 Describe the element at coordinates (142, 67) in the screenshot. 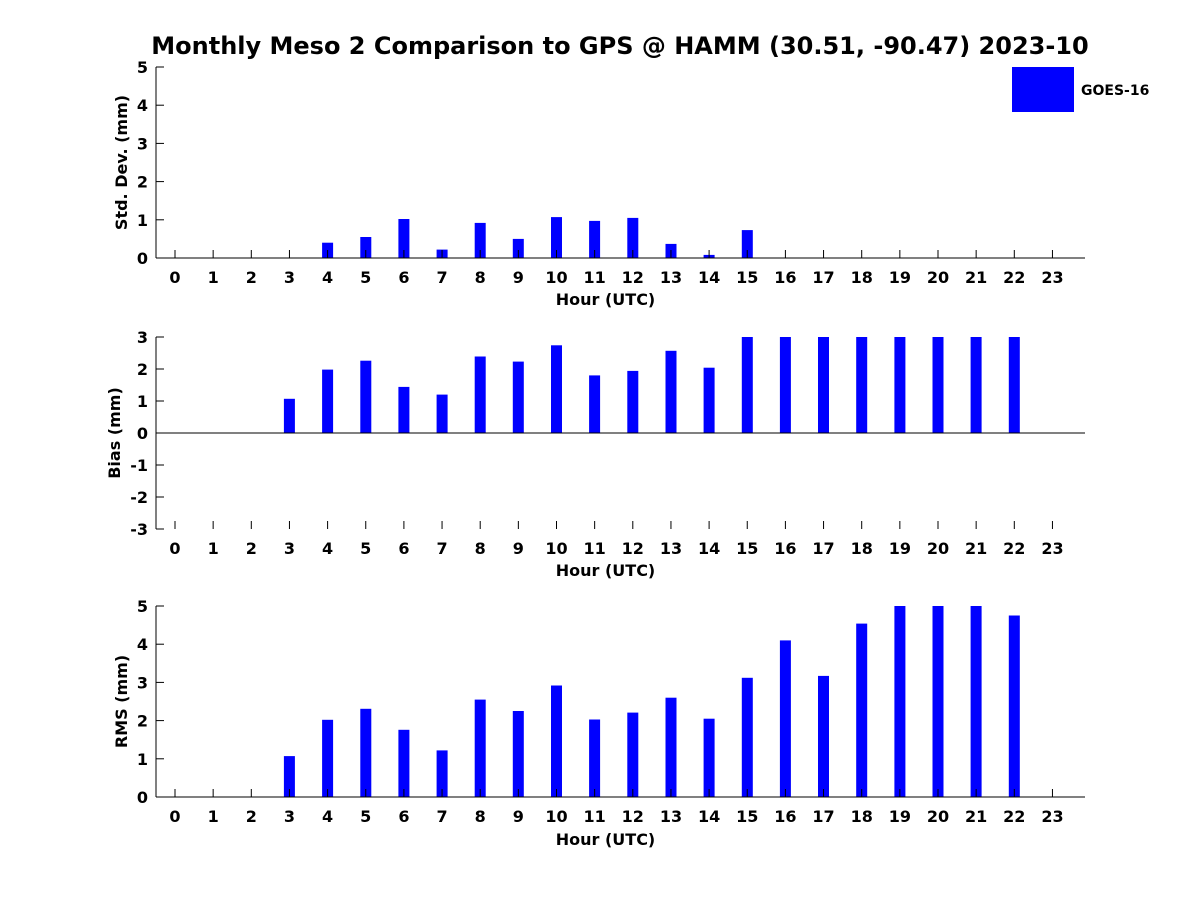

I see `y-tick-label: 5` at that location.